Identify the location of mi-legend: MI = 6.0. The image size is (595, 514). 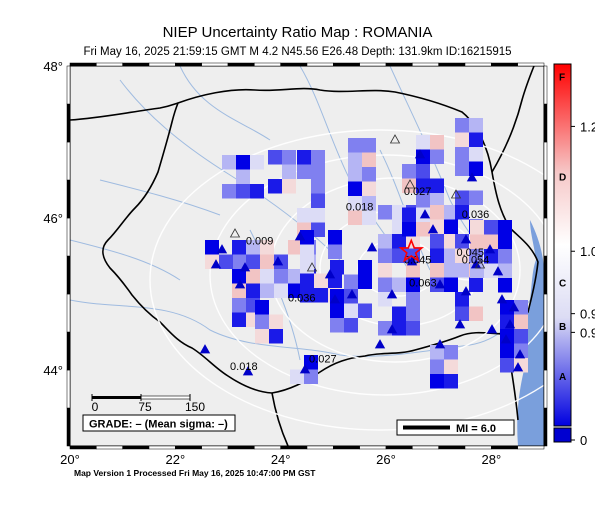
(455, 427).